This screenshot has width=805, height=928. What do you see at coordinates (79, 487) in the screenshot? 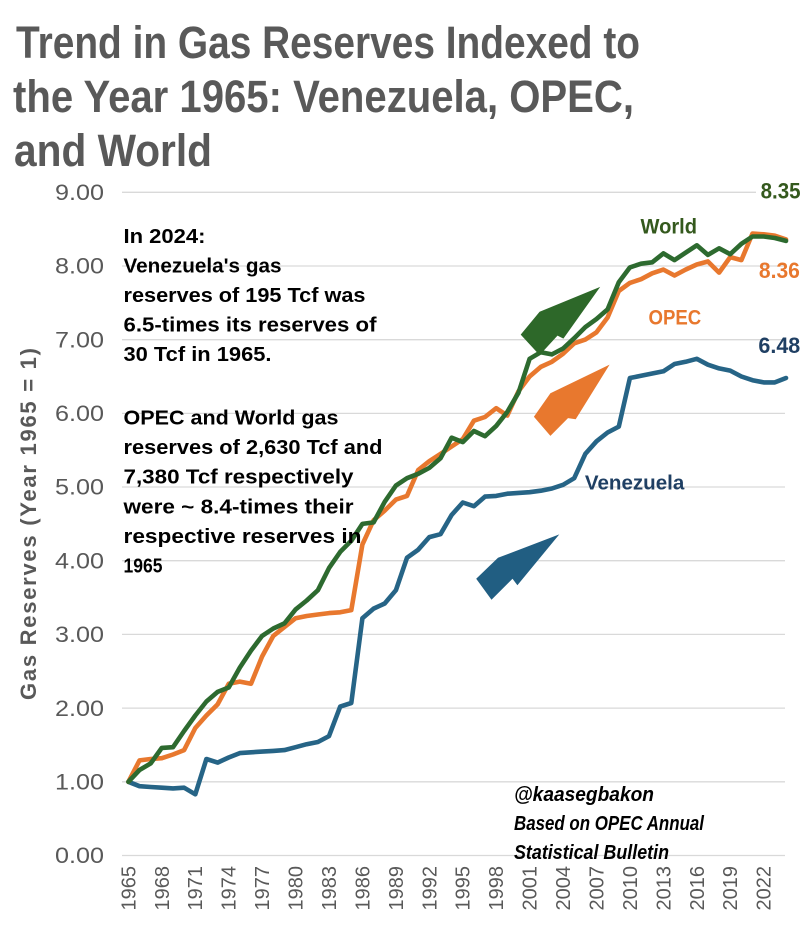
I see `svg-text: 5.00` at bounding box center [79, 487].